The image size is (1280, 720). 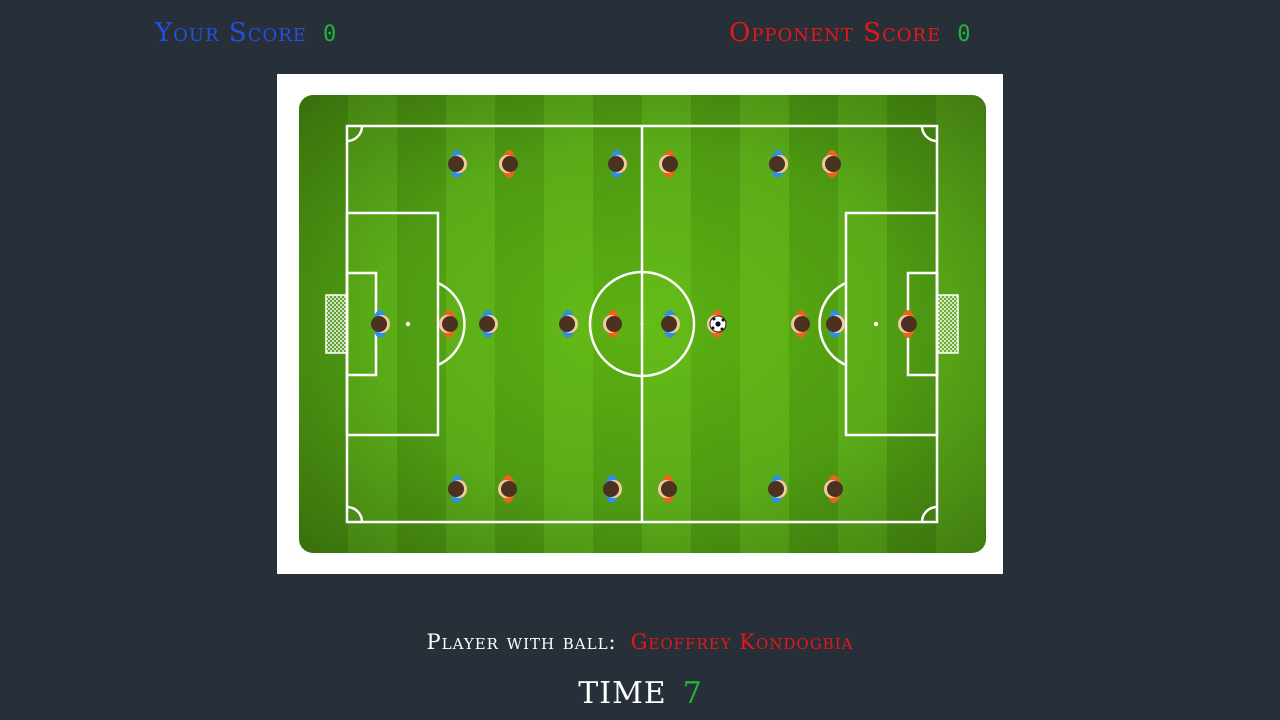 I want to click on ball-holder-label: Player with ball:, so click(x=521, y=642).